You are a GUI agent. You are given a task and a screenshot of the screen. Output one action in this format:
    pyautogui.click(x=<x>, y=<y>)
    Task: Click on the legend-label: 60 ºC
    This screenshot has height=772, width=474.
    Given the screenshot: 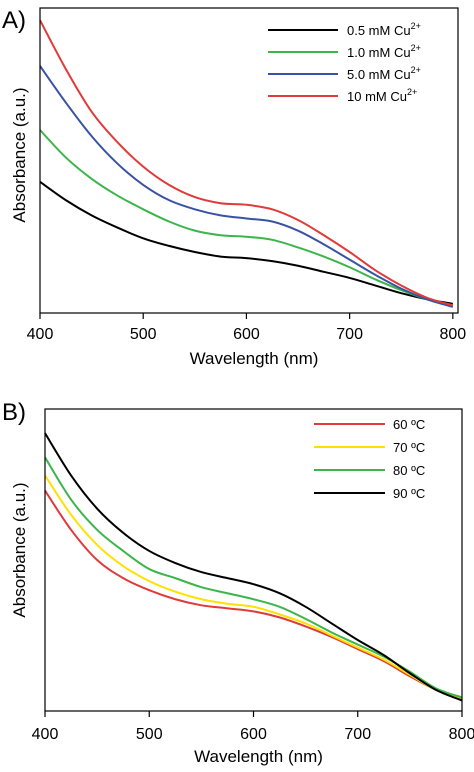 What is the action you would take?
    pyautogui.click(x=409, y=424)
    